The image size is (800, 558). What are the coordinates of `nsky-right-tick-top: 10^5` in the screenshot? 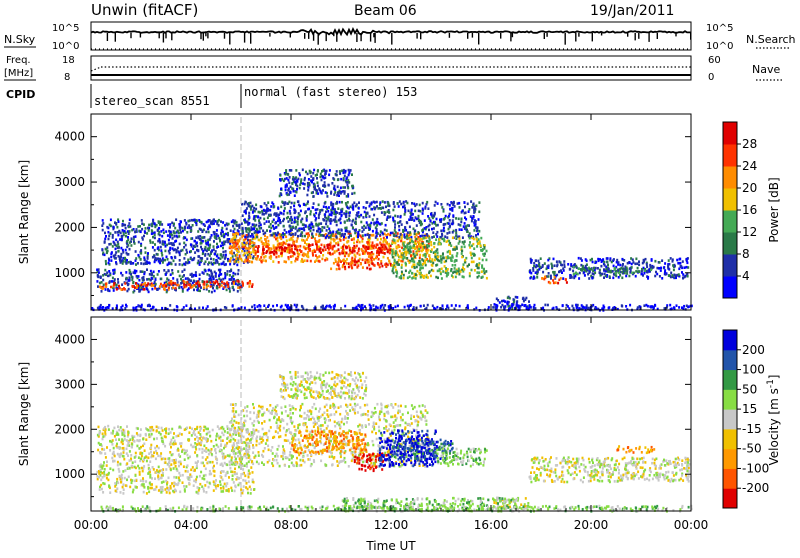 It's located at (719, 28).